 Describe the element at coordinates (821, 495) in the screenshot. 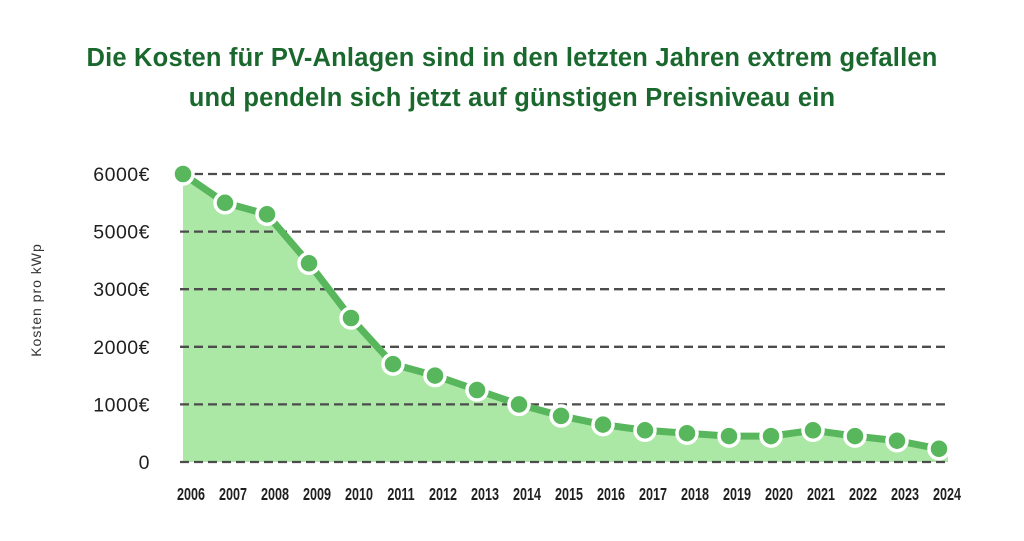

I see `x-tick-label: 2021` at that location.